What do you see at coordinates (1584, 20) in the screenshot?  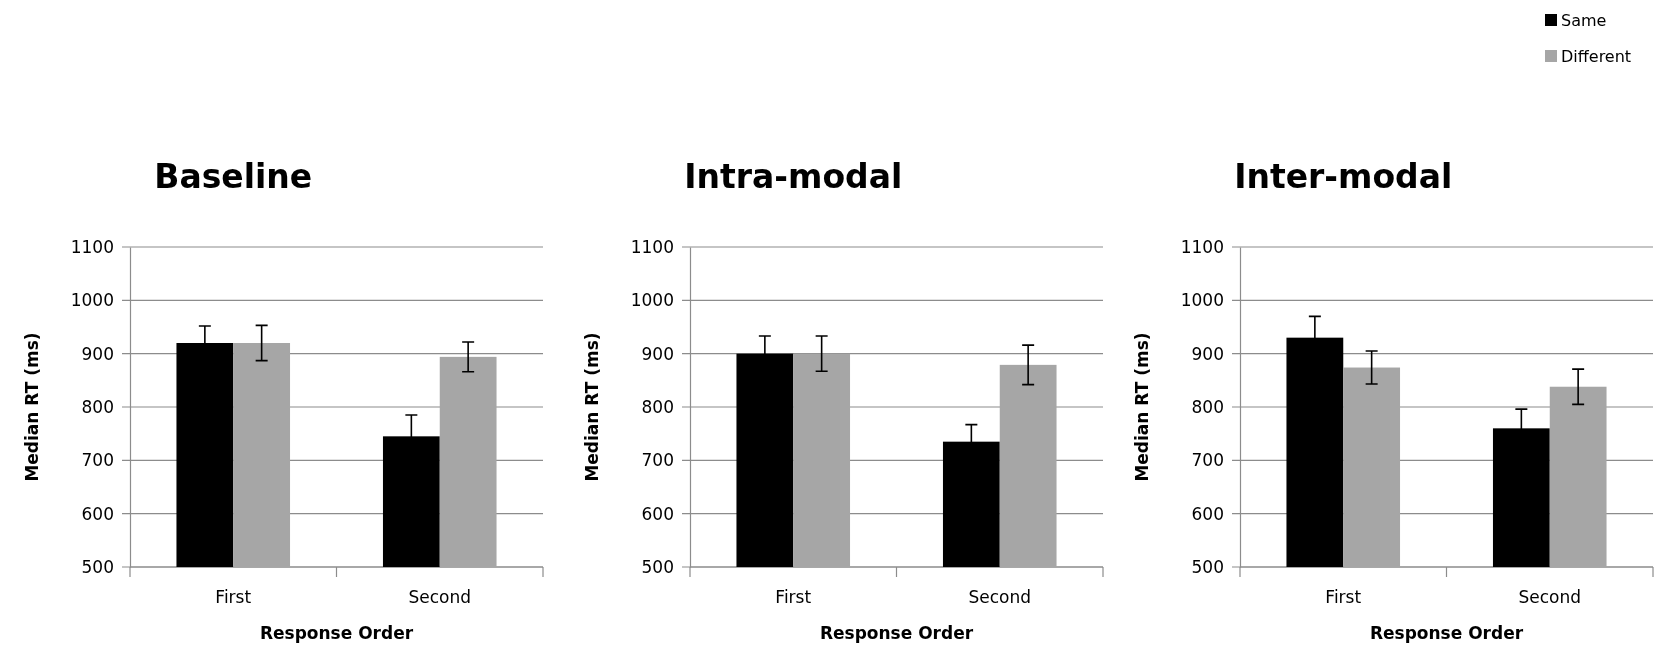 I see `legend-label: Same` at bounding box center [1584, 20].